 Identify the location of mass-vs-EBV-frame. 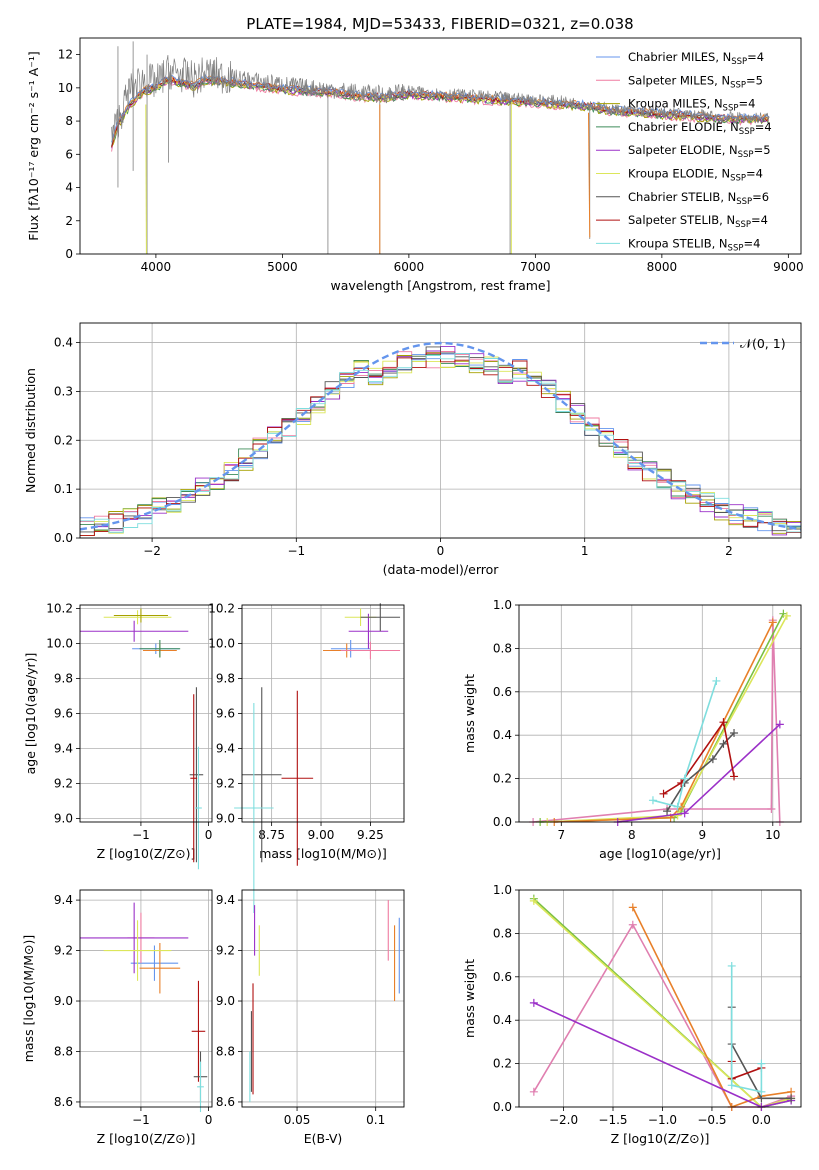
(323, 998).